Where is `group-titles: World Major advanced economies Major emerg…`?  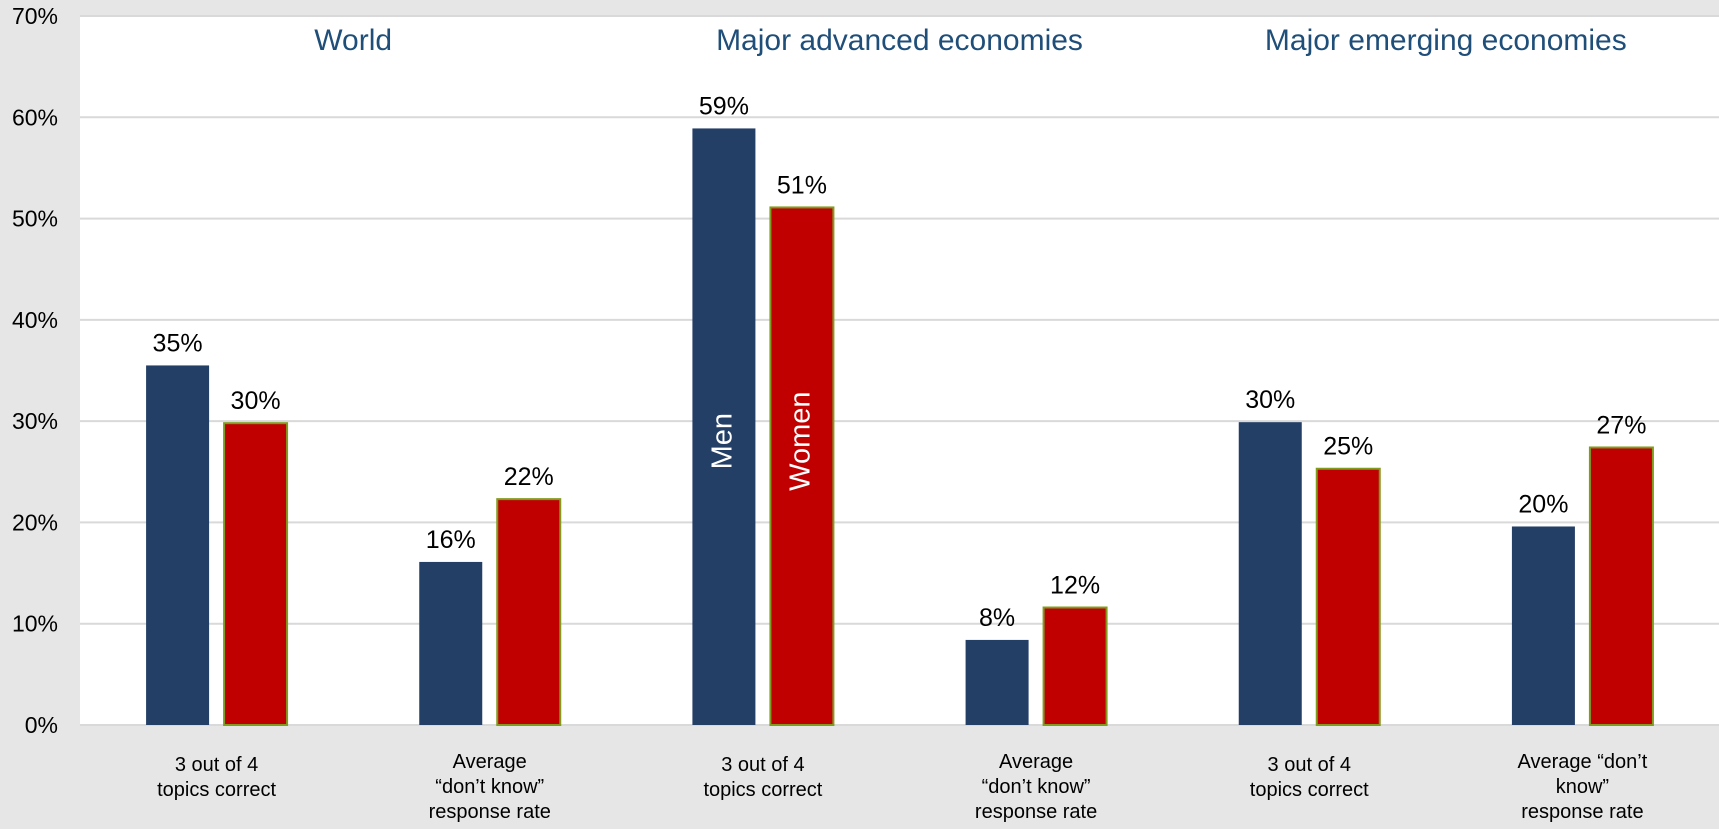
group-titles: World Major advanced economies Major emerg… is located at coordinates (970, 40).